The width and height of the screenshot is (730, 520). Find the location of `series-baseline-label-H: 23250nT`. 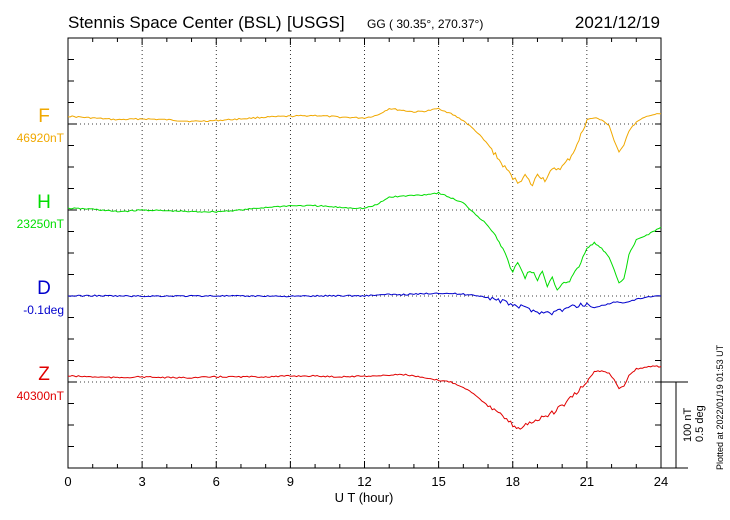

series-baseline-label-H: 23250nT is located at coordinates (41, 224).